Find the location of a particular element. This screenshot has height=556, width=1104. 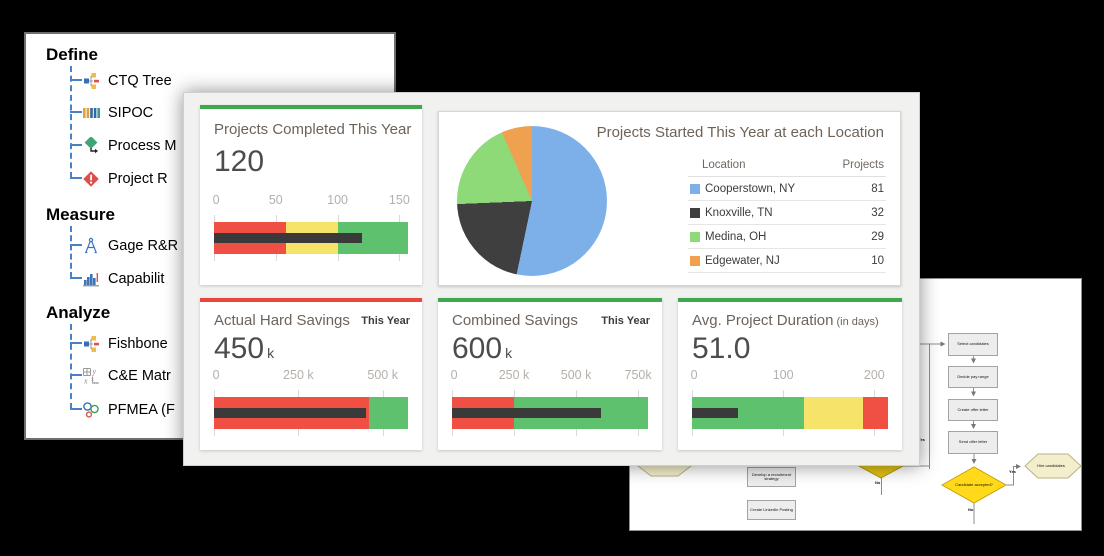

bullet-axis: 0 250 k 500 k 750k is located at coordinates (551, 375).